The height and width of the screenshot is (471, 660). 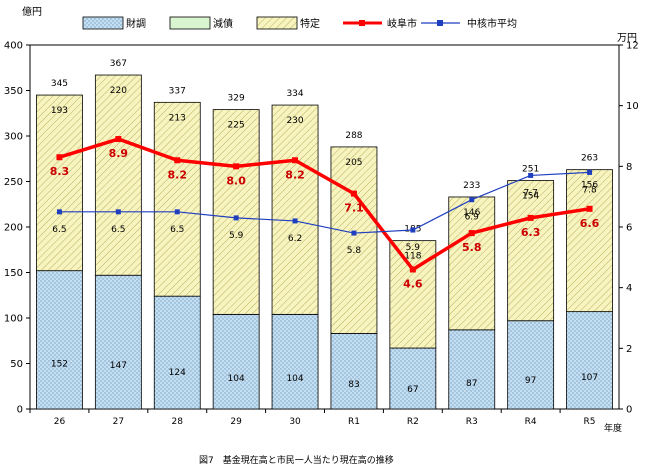 I want to click on legend-swatch-tokutei, so click(x=277, y=23).